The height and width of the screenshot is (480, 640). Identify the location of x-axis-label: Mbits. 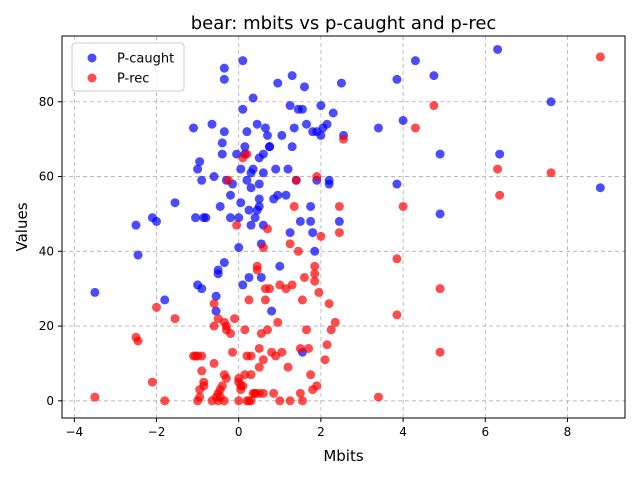
(343, 456).